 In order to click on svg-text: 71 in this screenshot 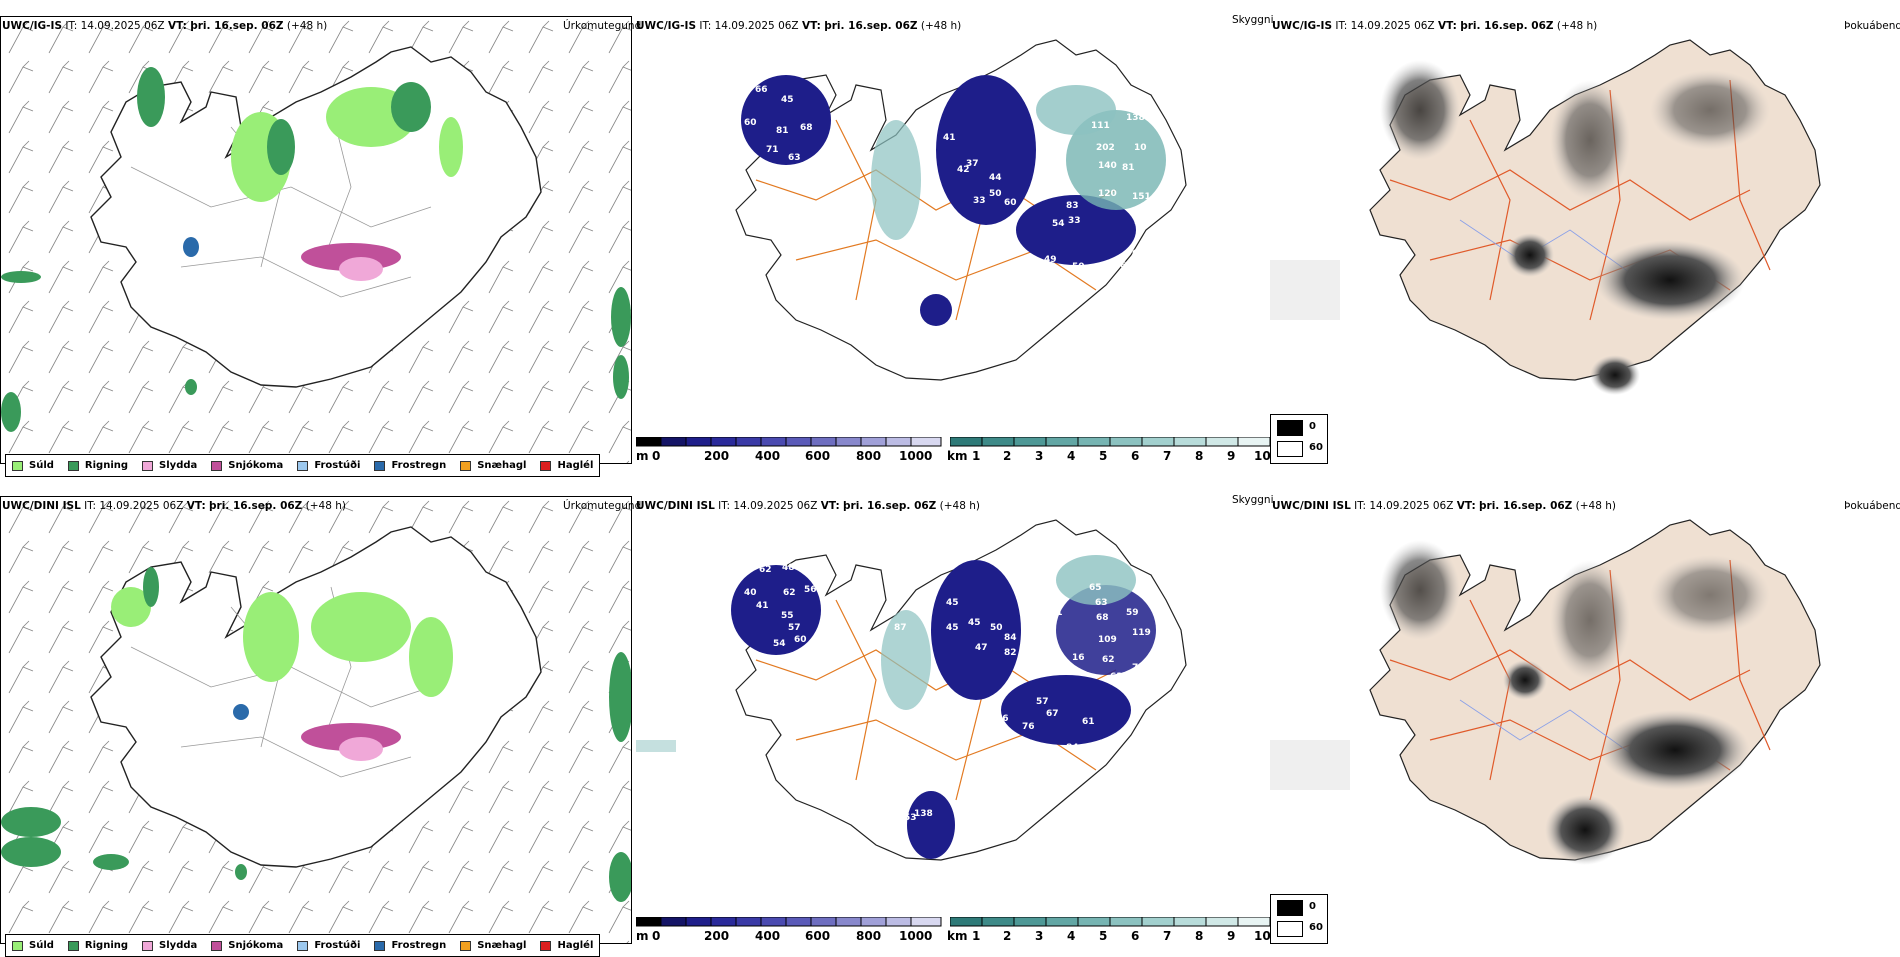, I will do `click(1056, 613)`.